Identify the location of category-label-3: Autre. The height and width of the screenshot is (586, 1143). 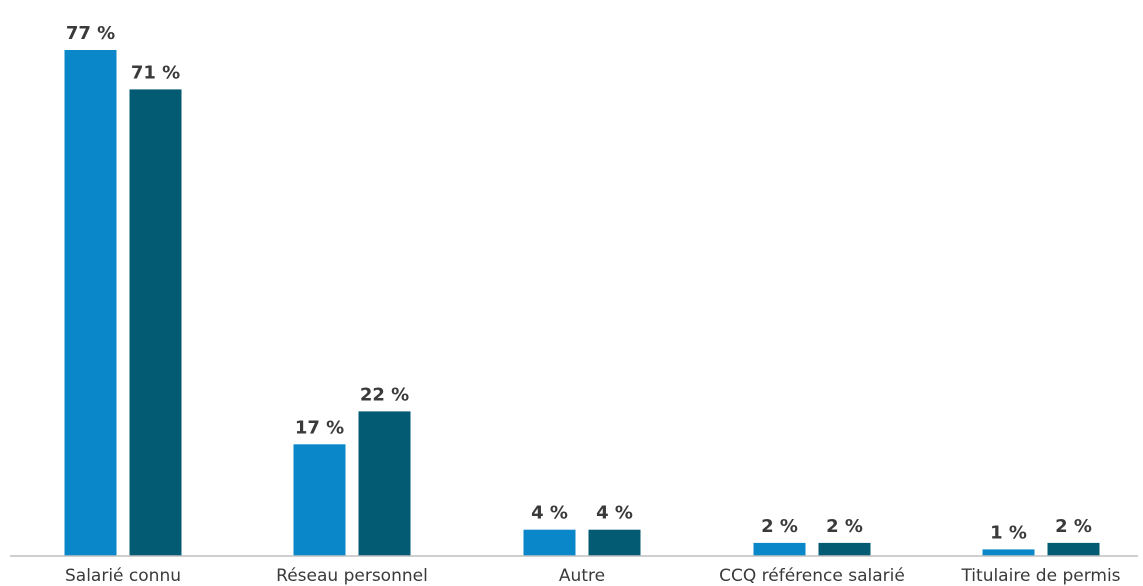
(582, 576).